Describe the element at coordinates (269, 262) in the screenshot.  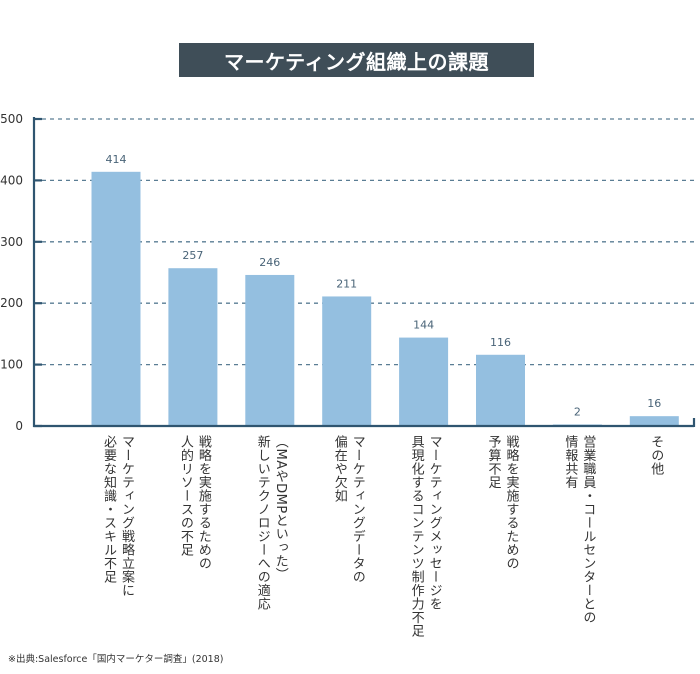
I see `data-label: 246` at that location.